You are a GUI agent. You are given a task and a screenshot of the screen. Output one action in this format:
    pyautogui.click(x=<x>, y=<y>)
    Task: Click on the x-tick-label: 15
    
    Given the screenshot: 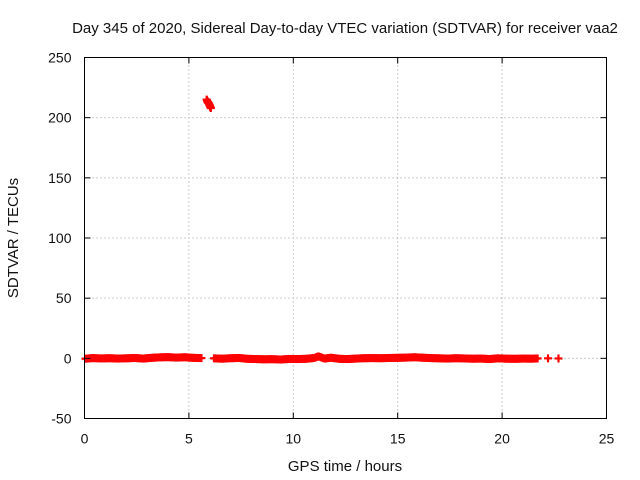 What is the action you would take?
    pyautogui.click(x=398, y=439)
    